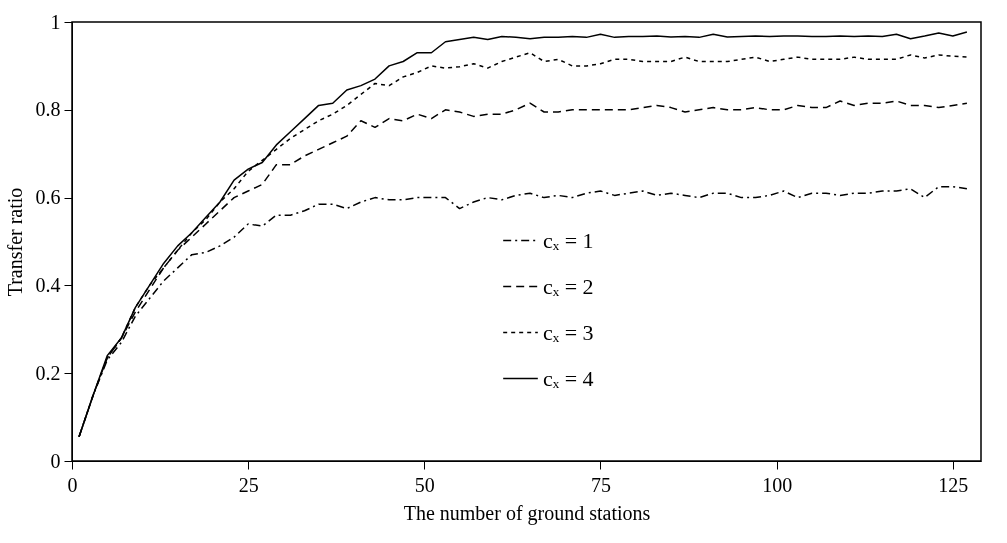 The image size is (1007, 543). I want to click on legend-label: cₓ = 2, so click(568, 286).